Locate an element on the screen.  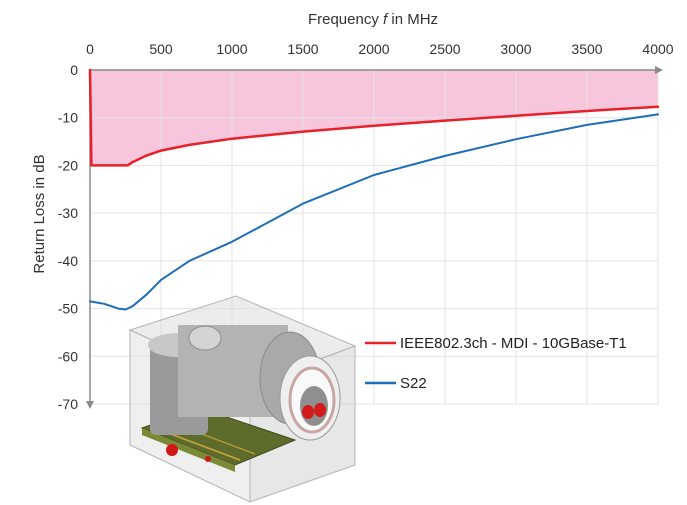
x-tick-label: 1500 is located at coordinates (302, 49).